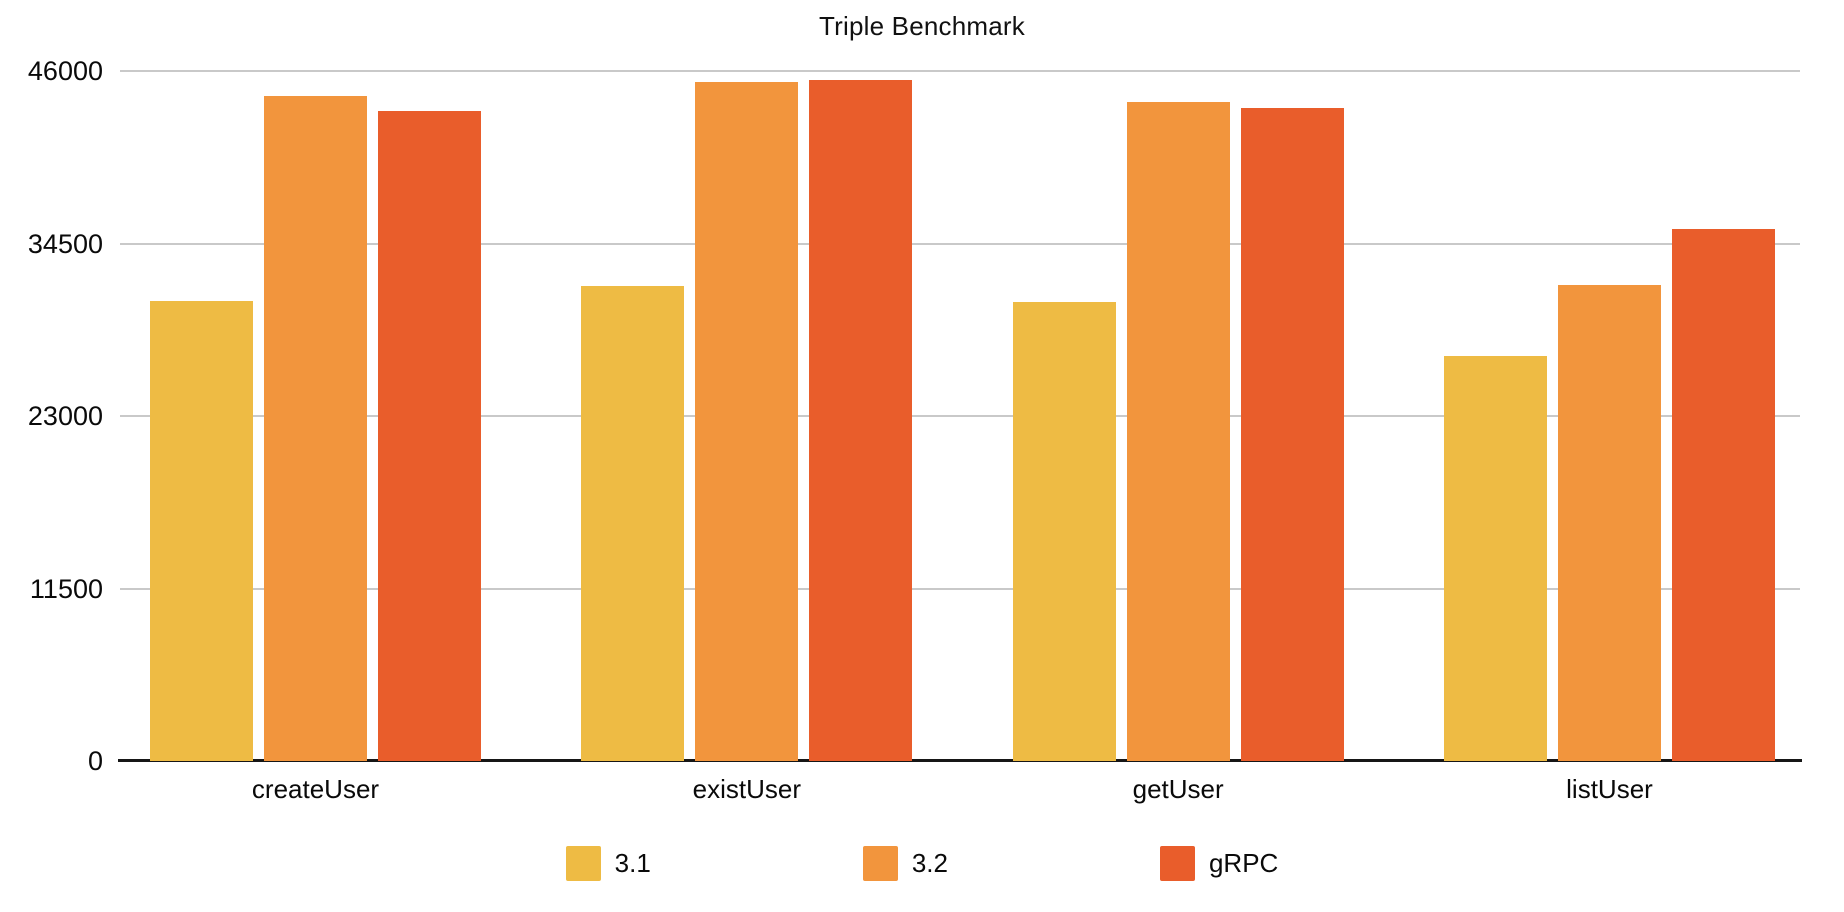 This screenshot has height=912, width=1844. What do you see at coordinates (1292, 434) in the screenshot?
I see `bar-grpc-getuser` at bounding box center [1292, 434].